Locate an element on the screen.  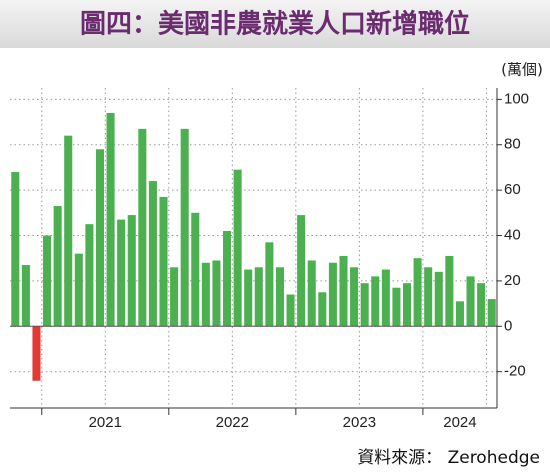
y-tick-label: 20 is located at coordinates (512, 280).